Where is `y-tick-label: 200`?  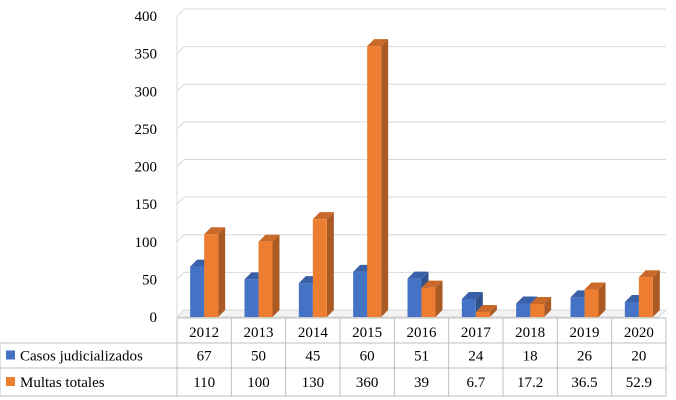
y-tick-label: 200 is located at coordinates (146, 168).